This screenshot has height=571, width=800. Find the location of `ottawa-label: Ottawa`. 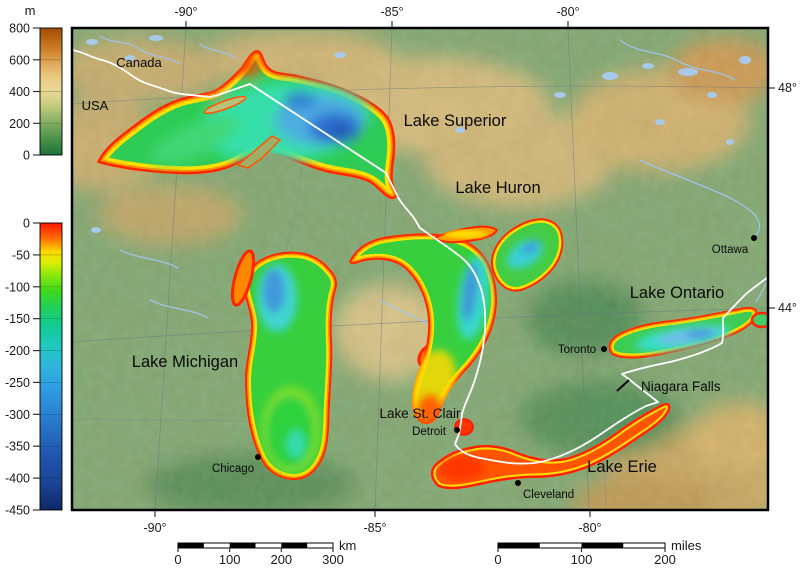

ottawa-label: Ottawa is located at coordinates (730, 250).